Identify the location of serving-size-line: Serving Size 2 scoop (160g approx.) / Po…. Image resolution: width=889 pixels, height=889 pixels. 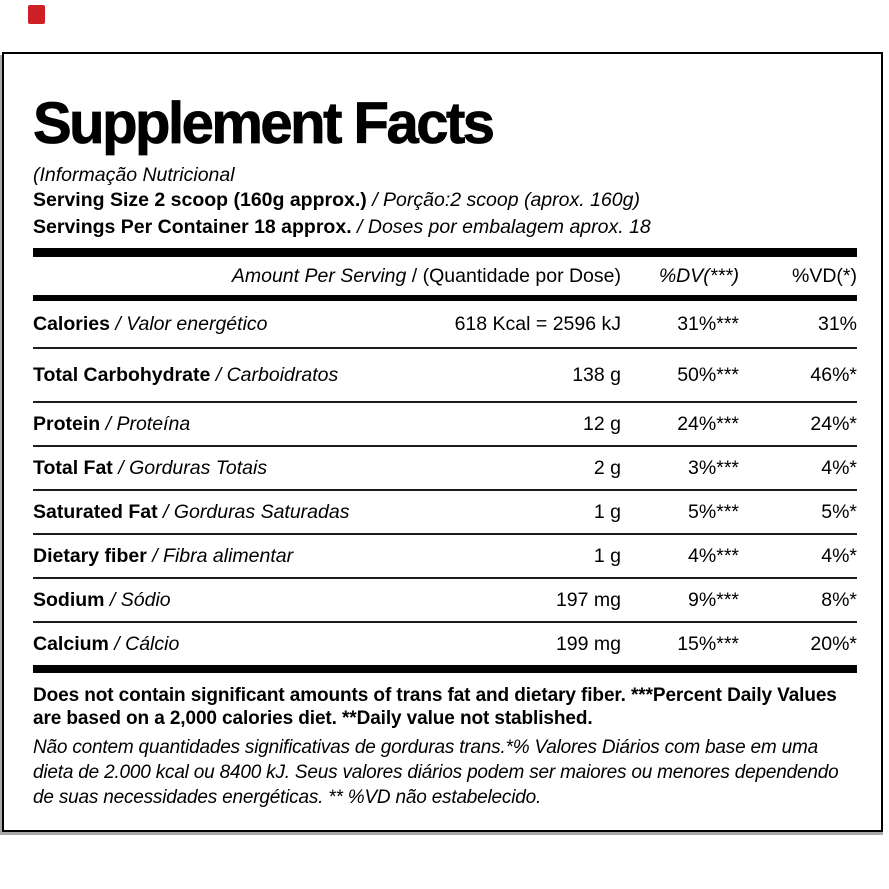
(445, 200).